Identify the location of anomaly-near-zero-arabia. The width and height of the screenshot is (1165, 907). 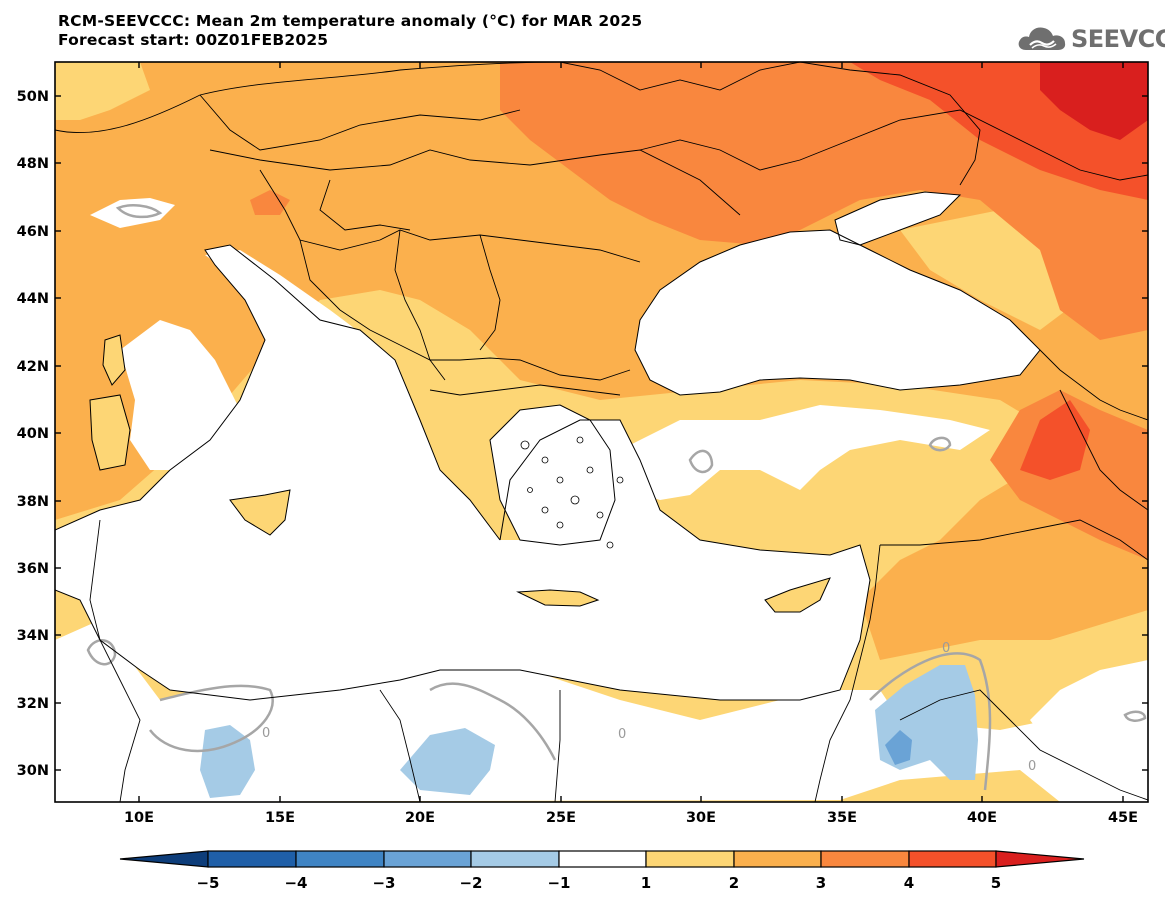
(1089, 715).